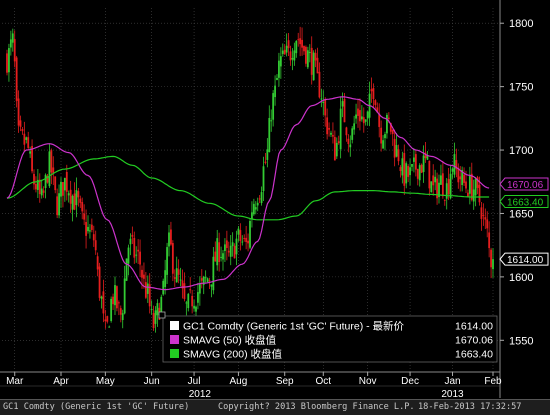 The image size is (550, 415). Describe the element at coordinates (521, 341) in the screenshot. I see `y-tick-label: 1550` at that location.